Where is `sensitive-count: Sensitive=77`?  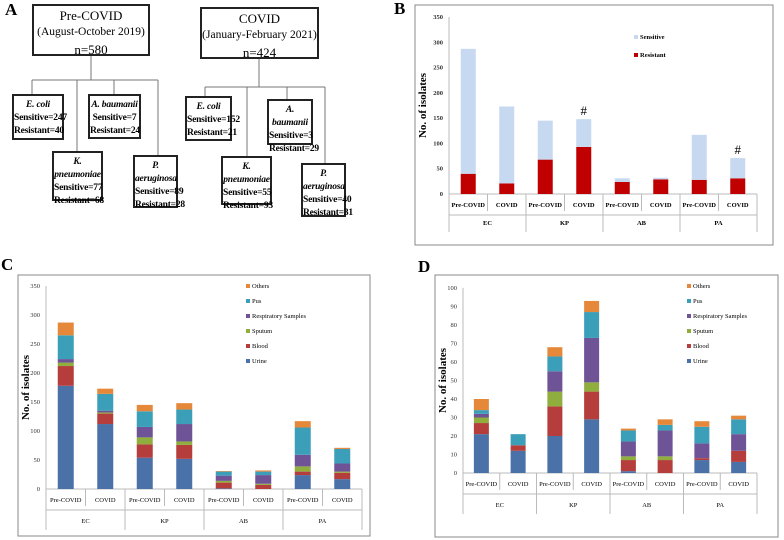 sensitive-count: Sensitive=77 is located at coordinates (78, 188).